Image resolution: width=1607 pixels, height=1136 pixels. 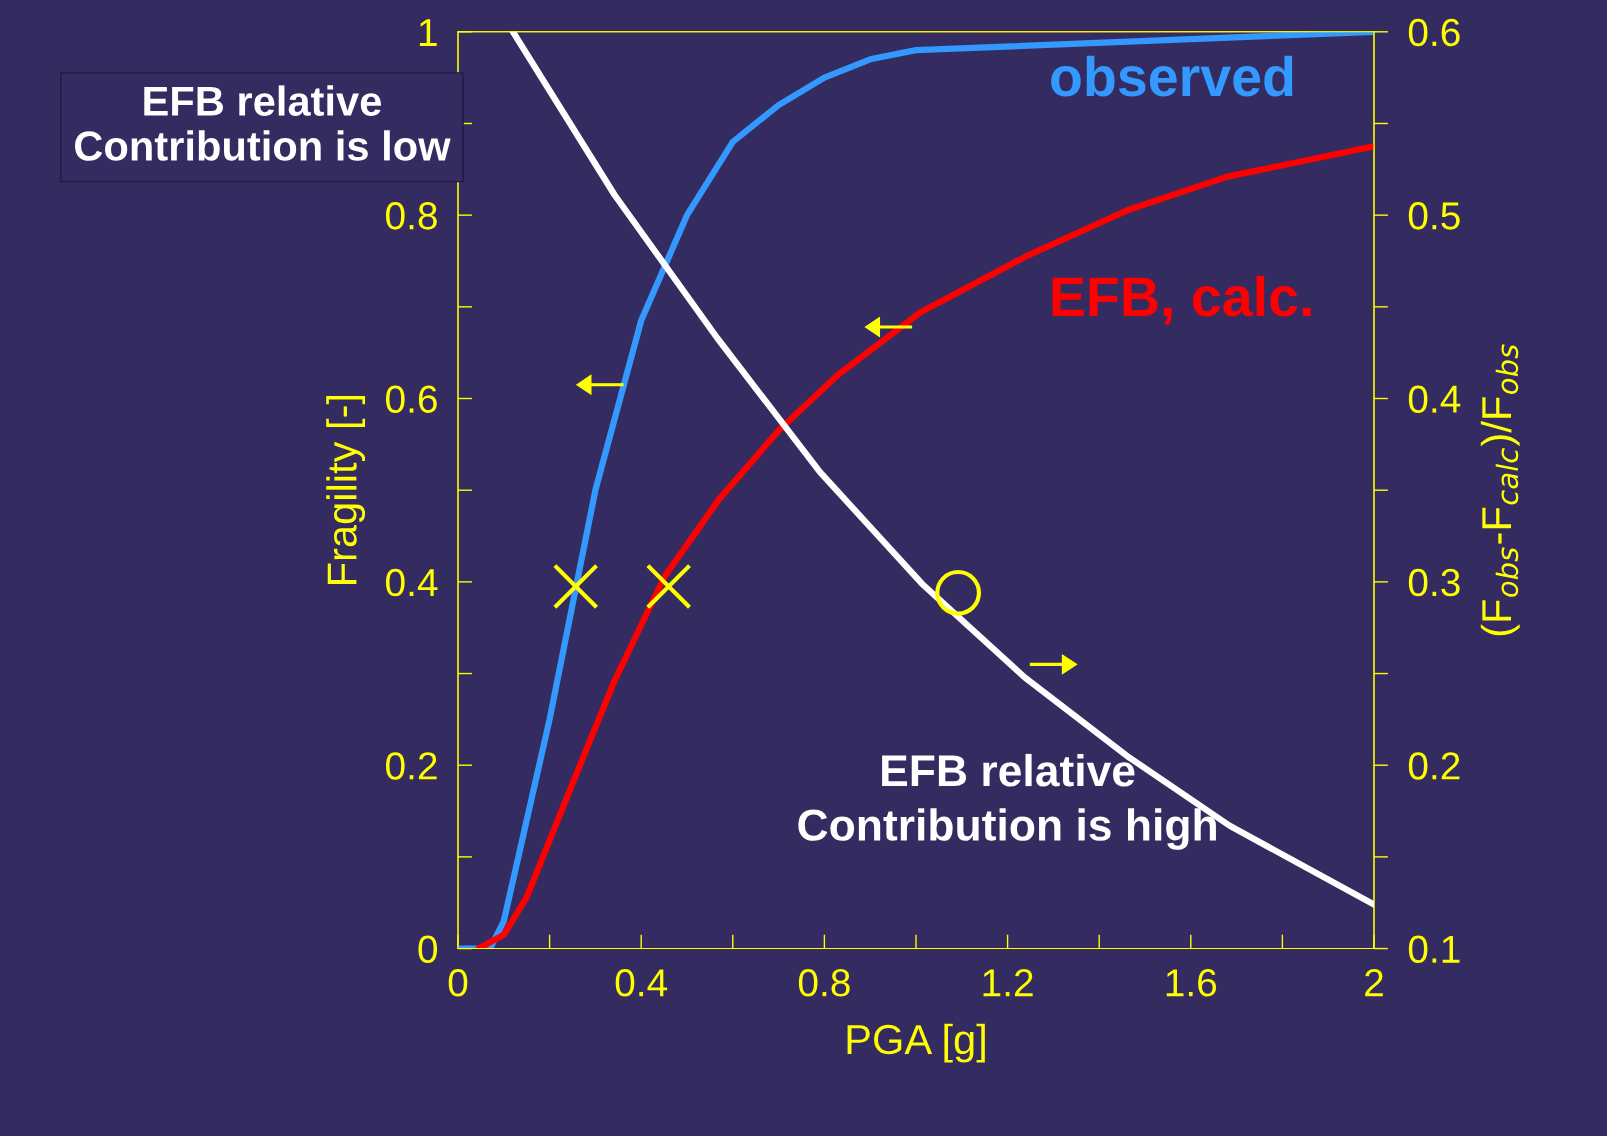 I want to click on y-tick-label: 0.2, so click(x=411, y=766).